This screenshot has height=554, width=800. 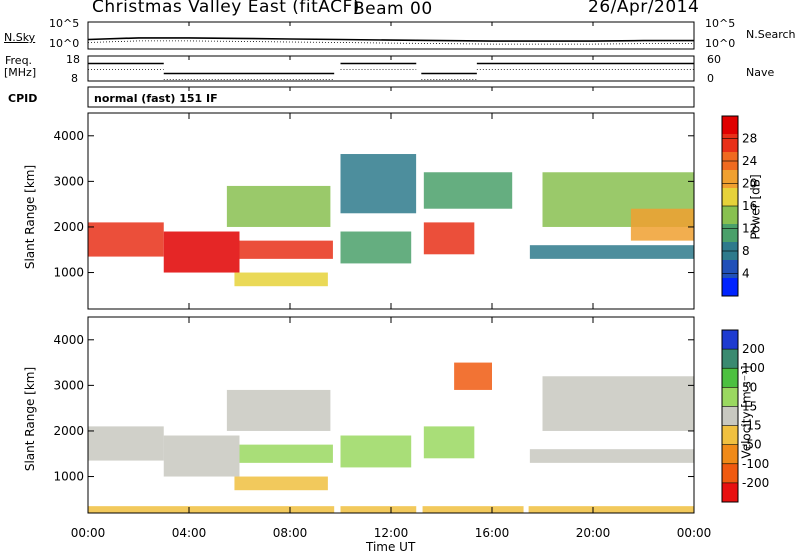 I want to click on colorbar-frame, so click(x=730, y=416).